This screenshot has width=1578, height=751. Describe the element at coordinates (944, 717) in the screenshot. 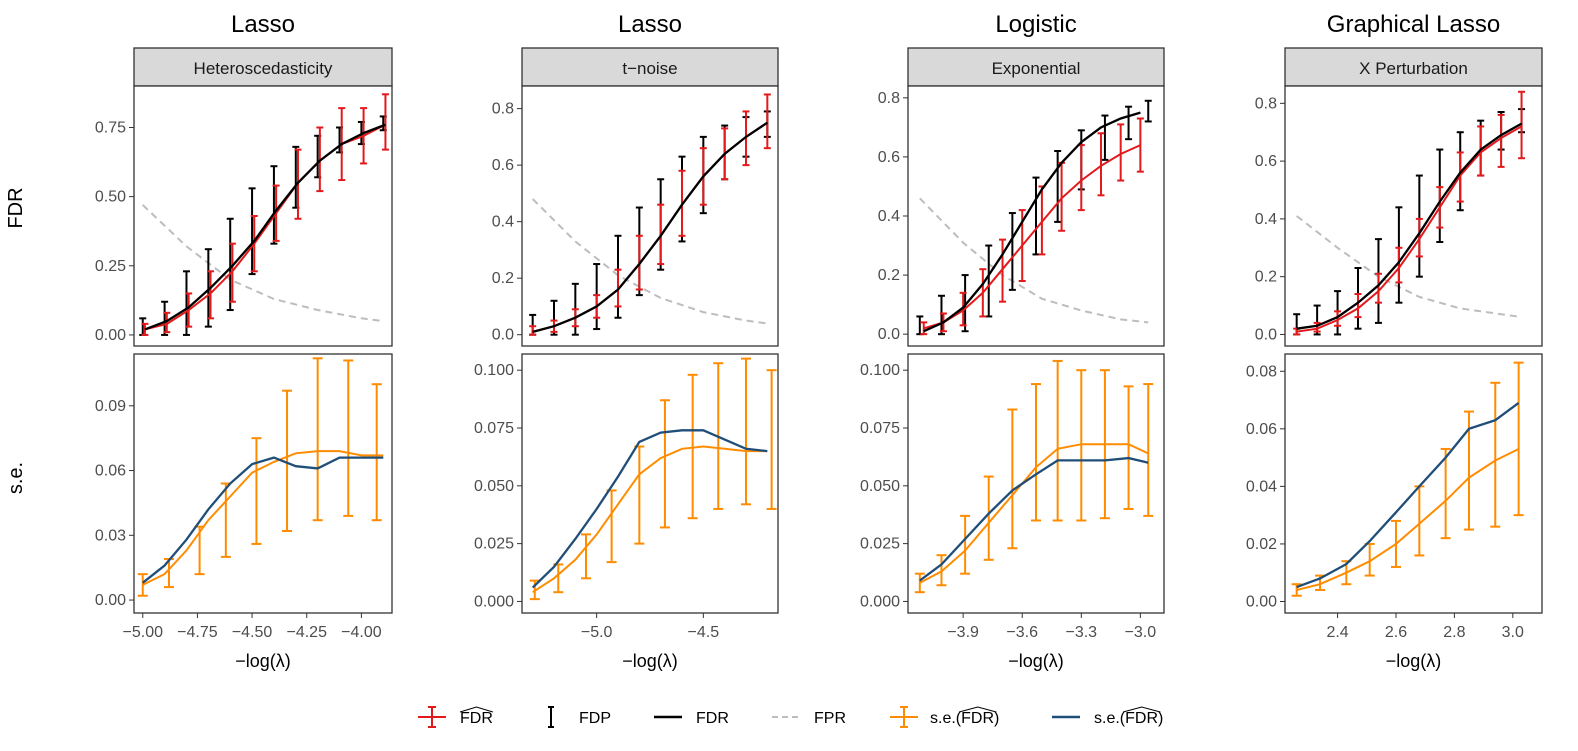

I see `legend-item-se_hat: s.e.(FDR)` at that location.